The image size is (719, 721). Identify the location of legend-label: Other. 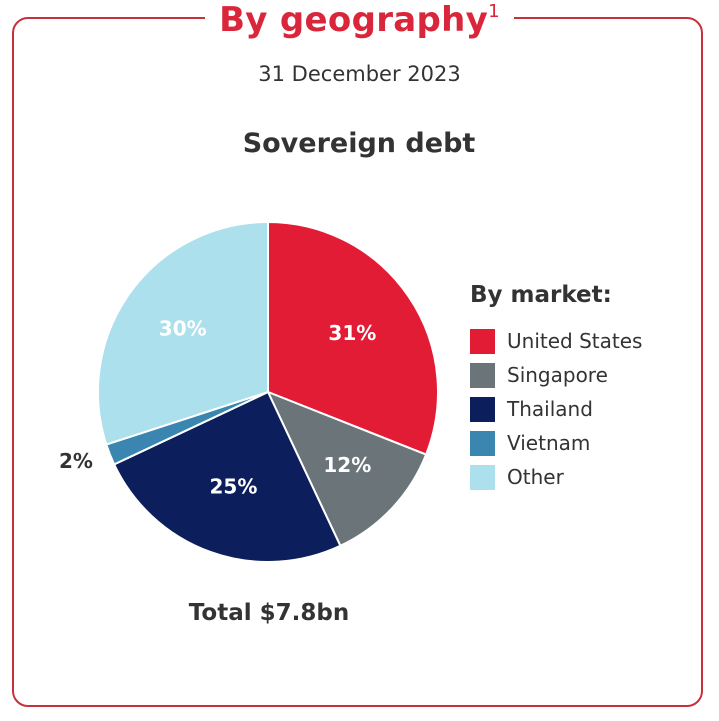
(535, 477).